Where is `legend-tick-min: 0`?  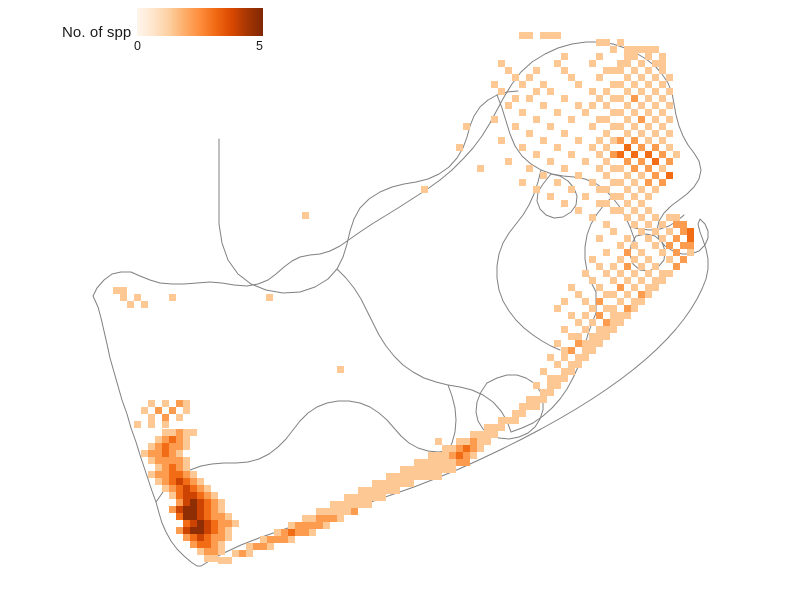
legend-tick-min: 0 is located at coordinates (137, 46).